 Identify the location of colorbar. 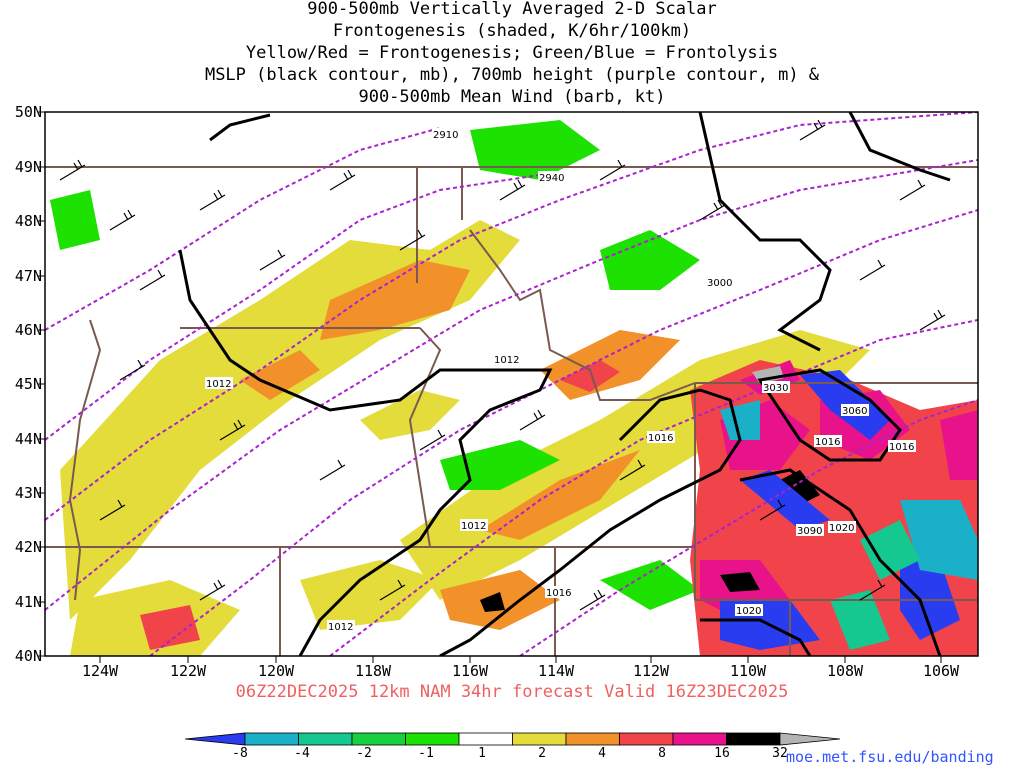
(512, 739).